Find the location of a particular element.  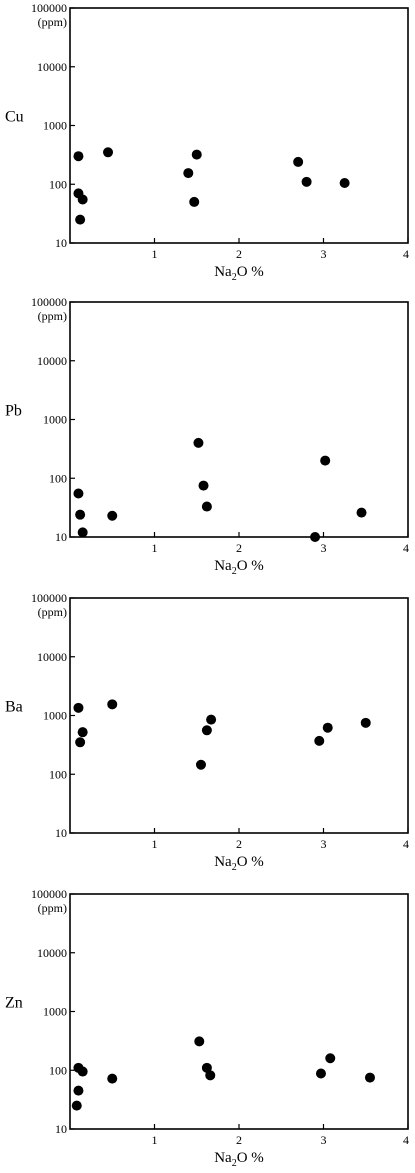

chart-2-y-tick-label: 10000 is located at coordinates (52, 361).